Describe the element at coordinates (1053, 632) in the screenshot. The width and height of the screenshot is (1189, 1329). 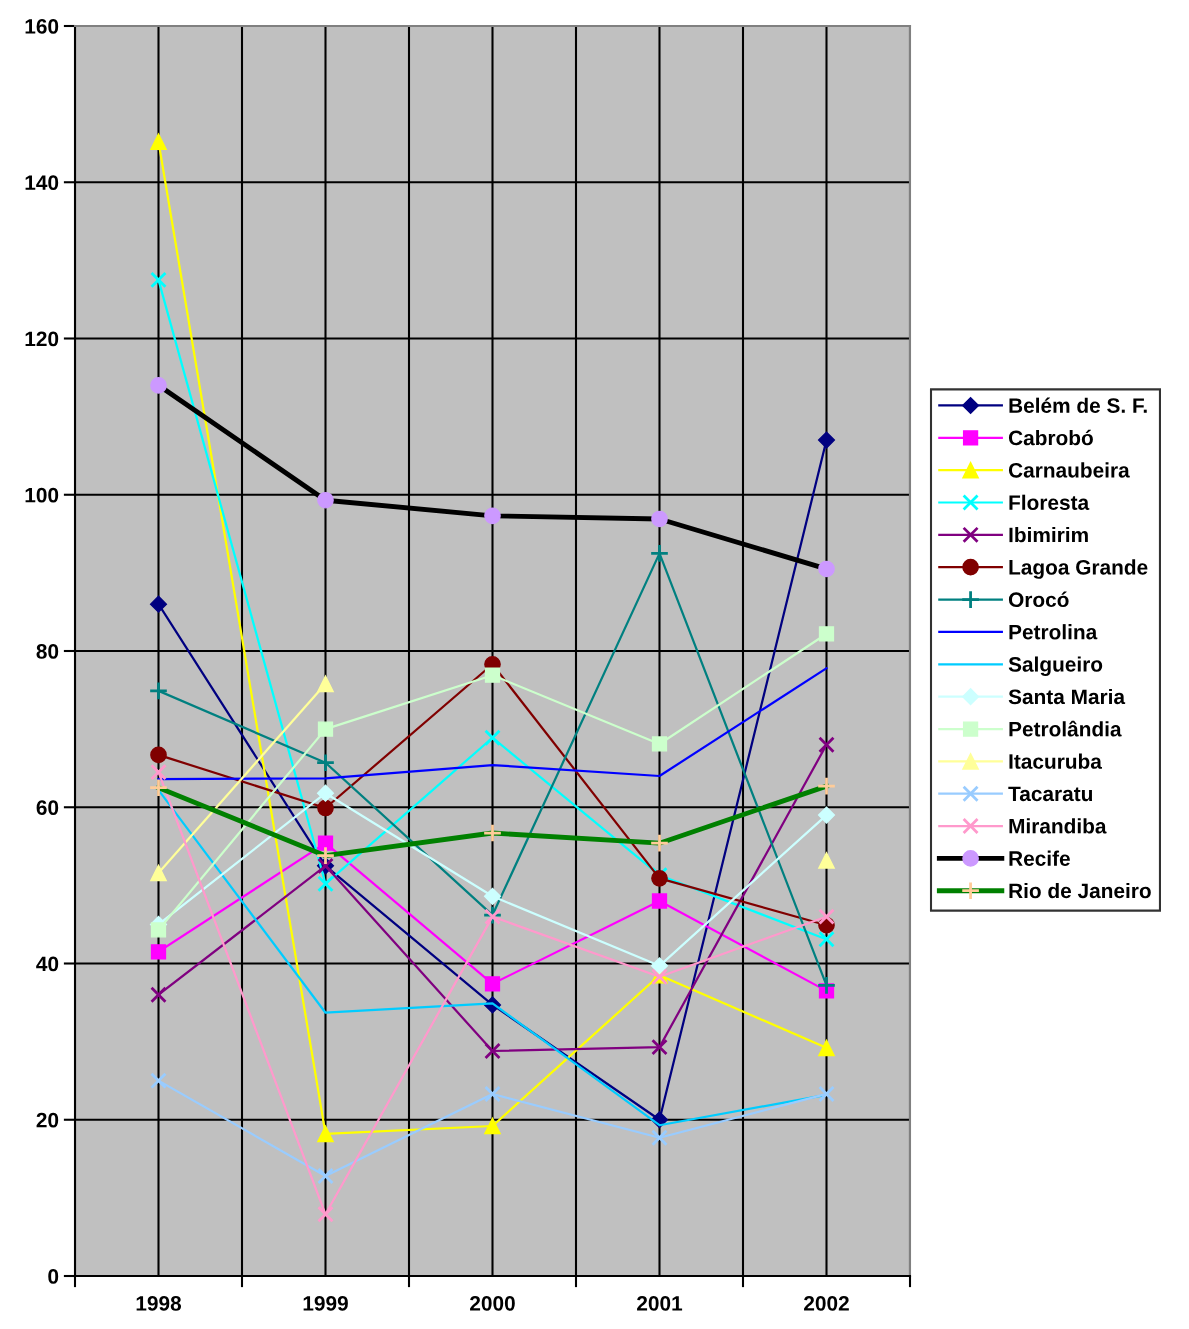
I see `legend-label: Petrolina` at that location.